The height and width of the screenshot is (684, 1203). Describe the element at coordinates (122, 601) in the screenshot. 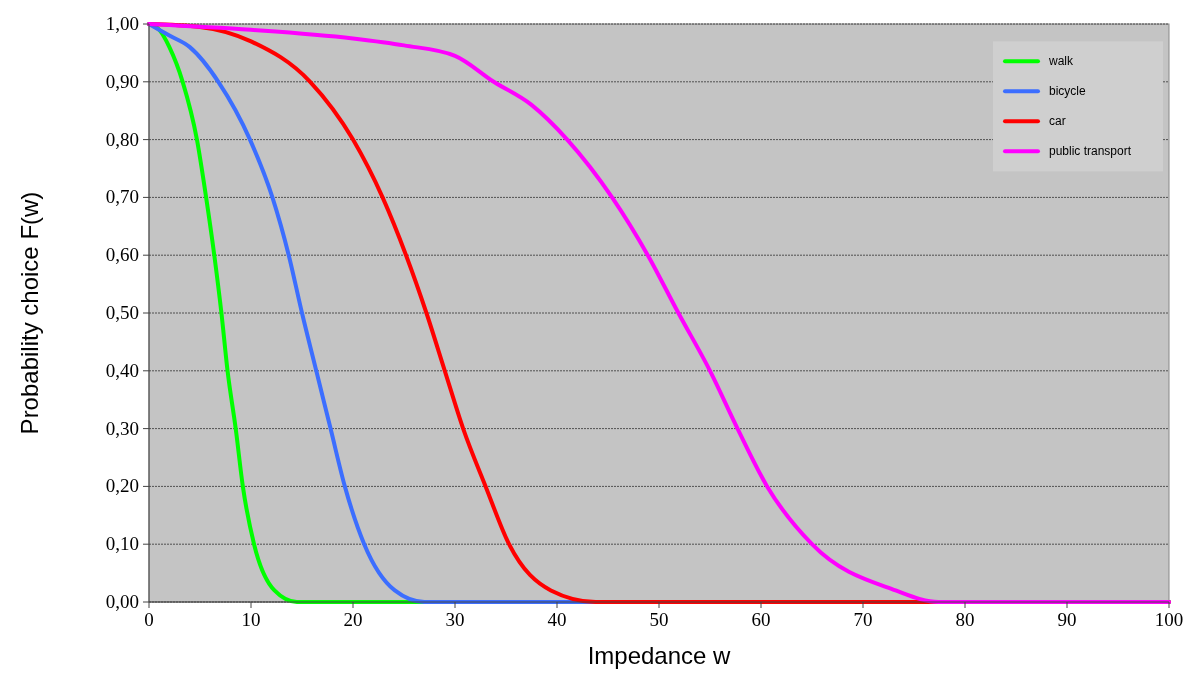

I see `y-tick-label: 0,00` at that location.